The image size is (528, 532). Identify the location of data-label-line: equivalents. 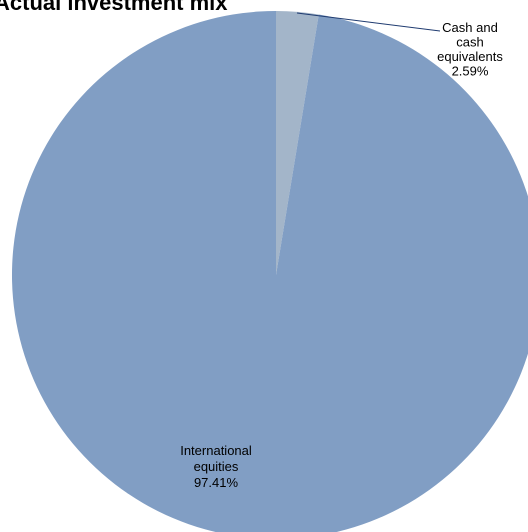
(470, 56).